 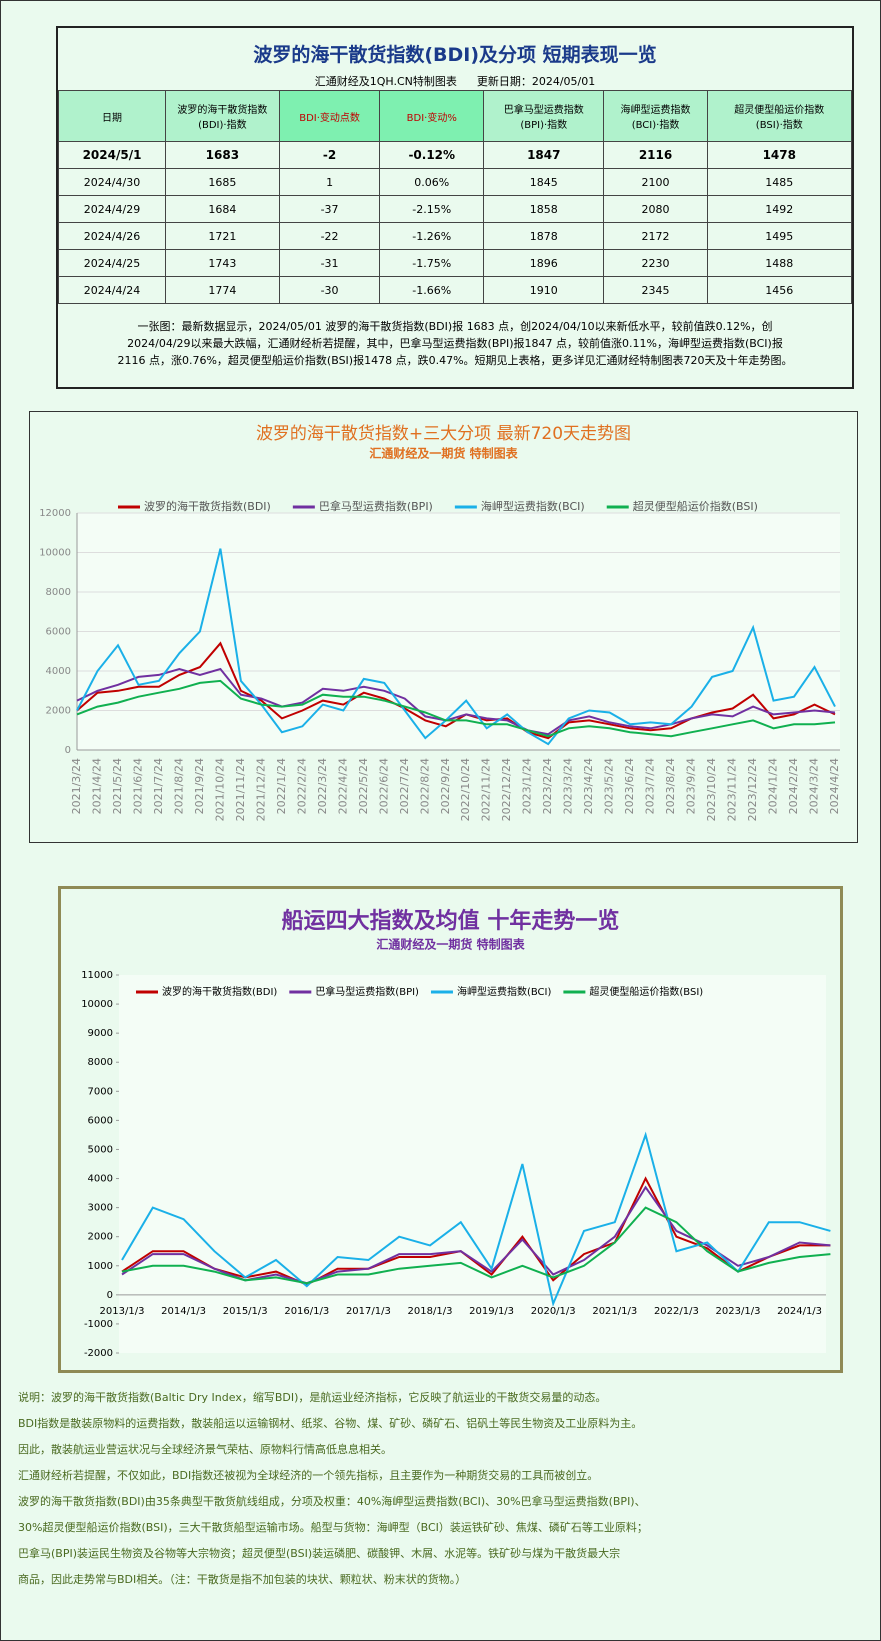 I want to click on header-cell: BDI·变动%, so click(x=432, y=116).